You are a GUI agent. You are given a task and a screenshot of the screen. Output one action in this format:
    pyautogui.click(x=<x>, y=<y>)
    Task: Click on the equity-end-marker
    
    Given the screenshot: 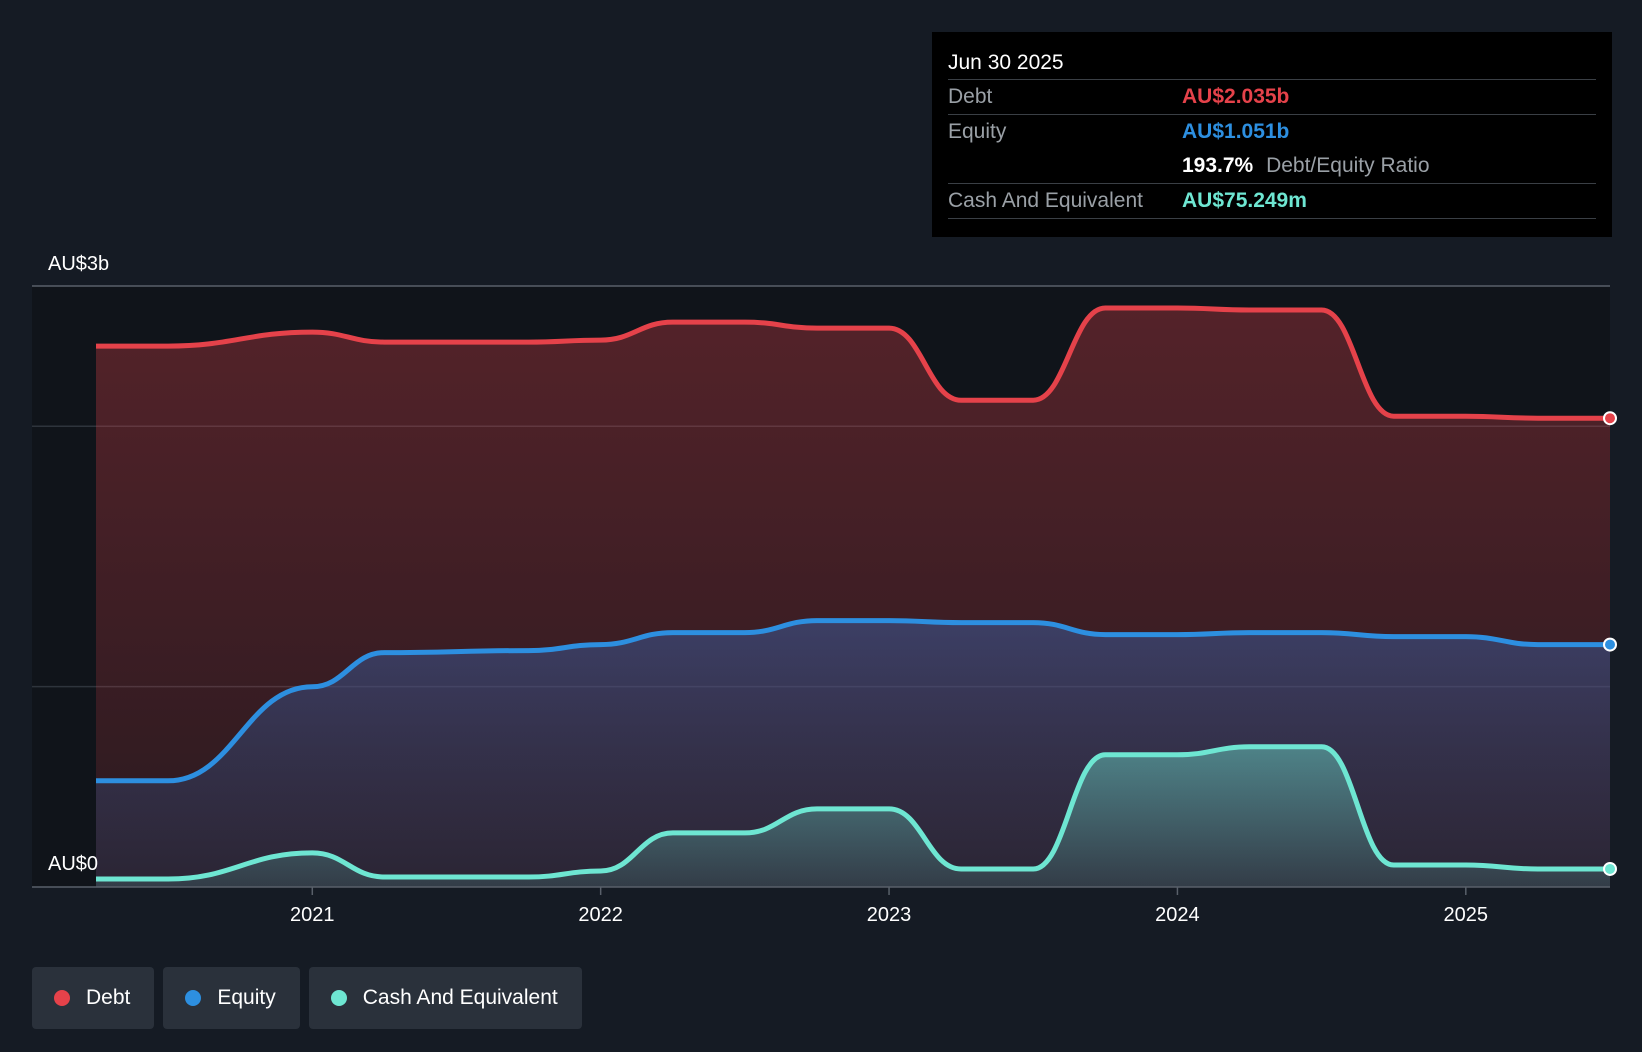 What is the action you would take?
    pyautogui.click(x=1610, y=644)
    